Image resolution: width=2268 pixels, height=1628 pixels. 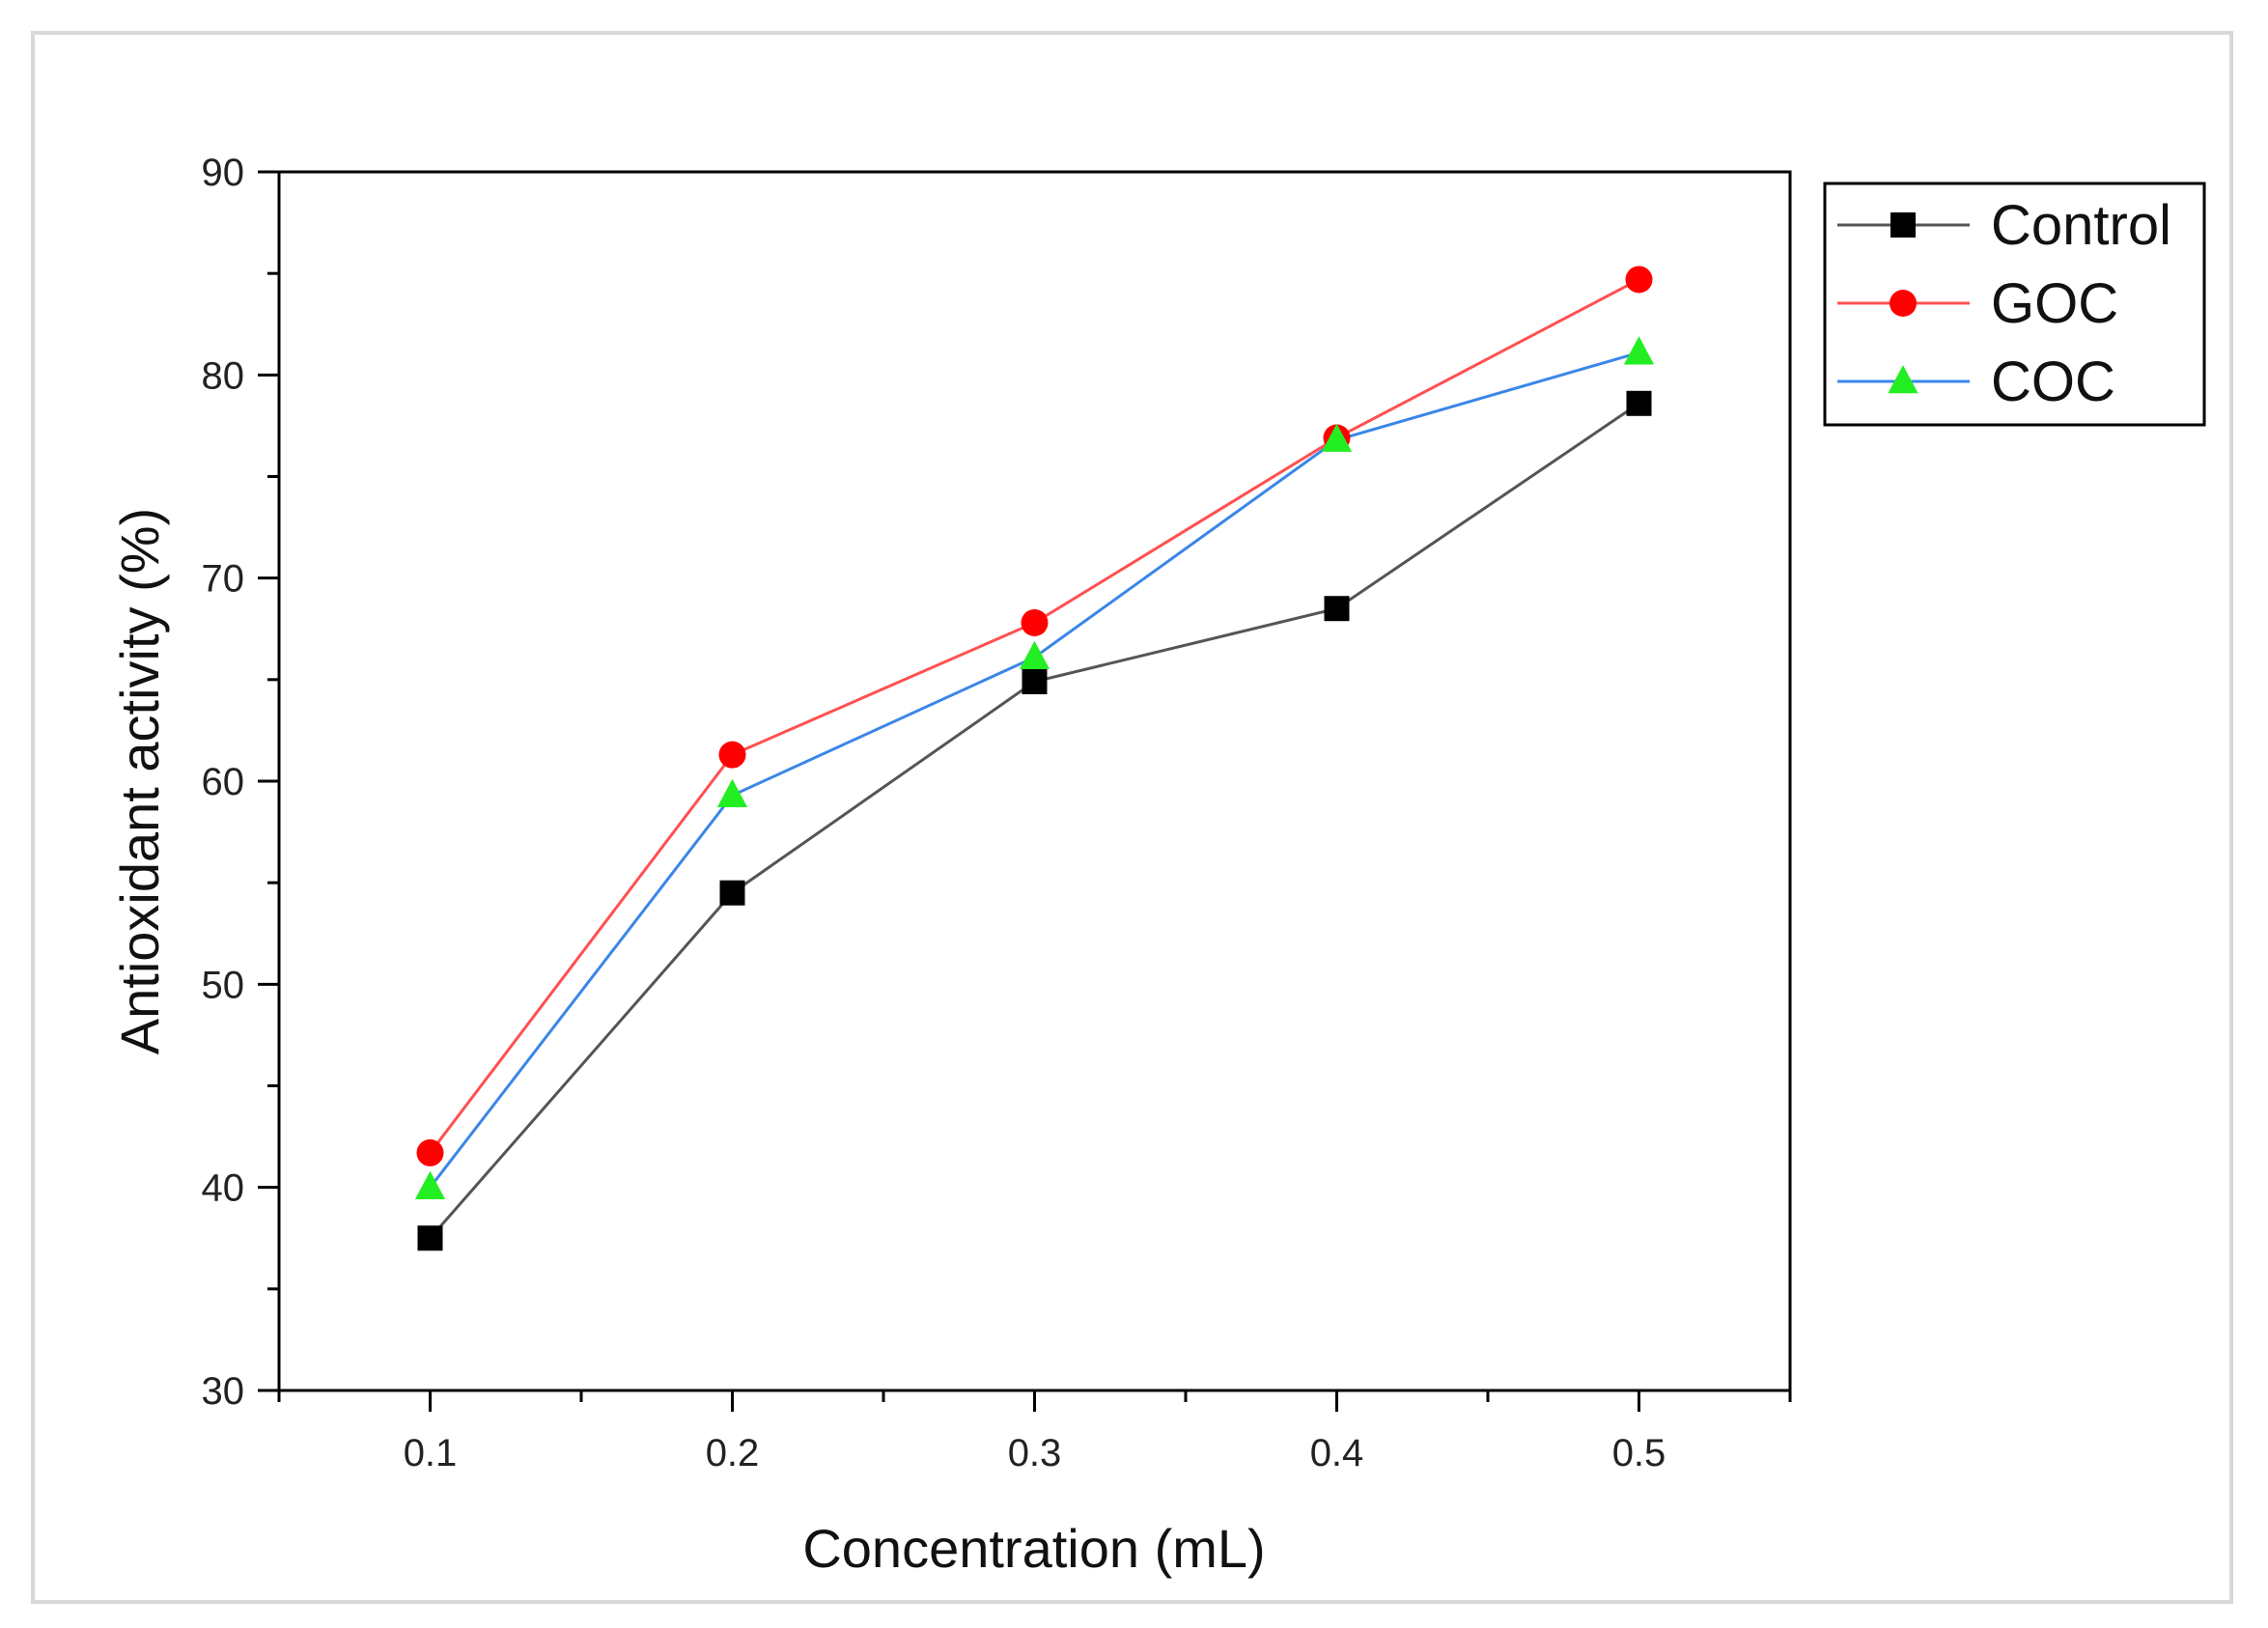 I want to click on x-axis-title: Concentration (mL), so click(x=1034, y=1549).